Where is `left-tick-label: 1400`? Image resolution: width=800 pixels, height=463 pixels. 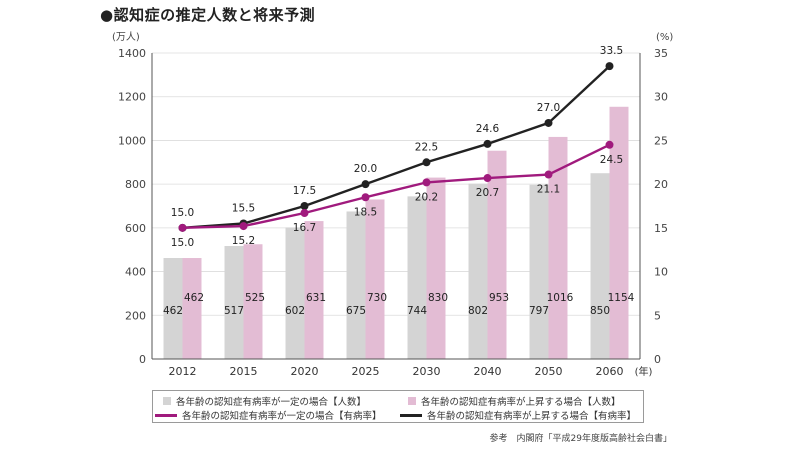
left-tick-label: 1400 is located at coordinates (132, 53).